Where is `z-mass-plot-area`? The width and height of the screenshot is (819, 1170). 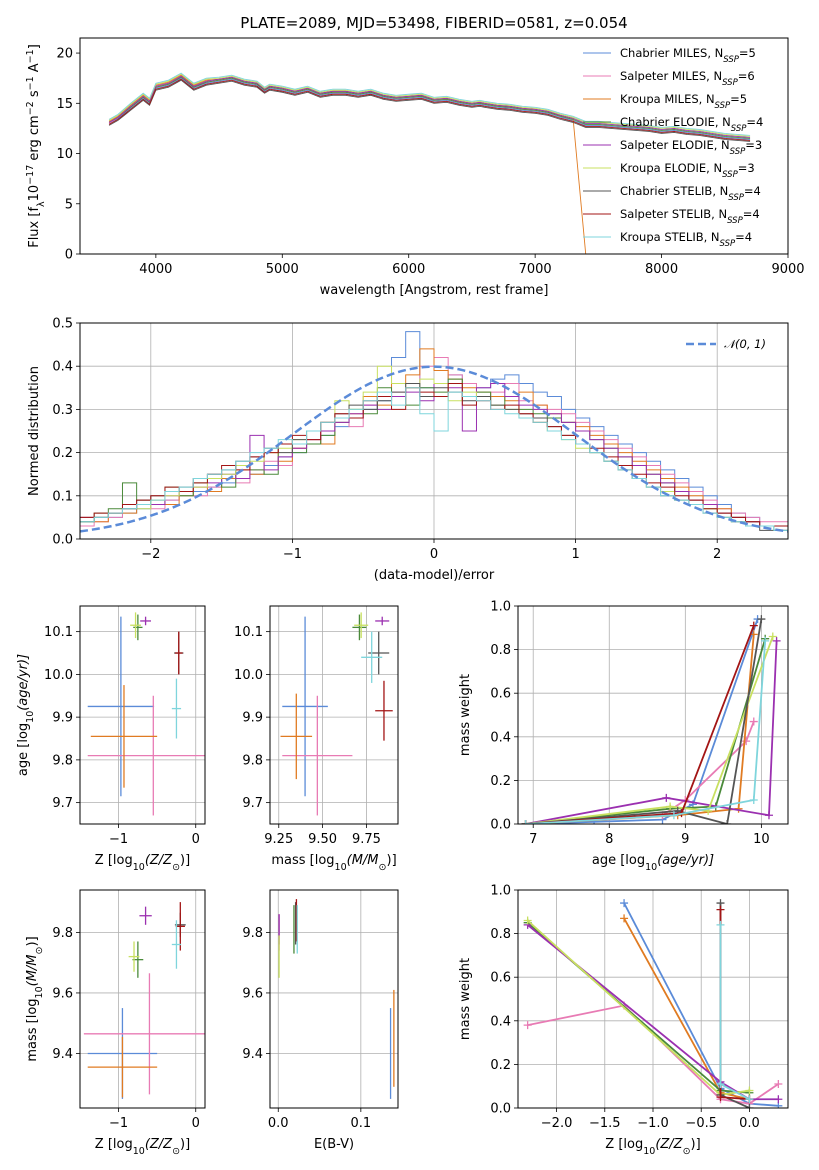
z-mass-plot-area is located at coordinates (144, 1000).